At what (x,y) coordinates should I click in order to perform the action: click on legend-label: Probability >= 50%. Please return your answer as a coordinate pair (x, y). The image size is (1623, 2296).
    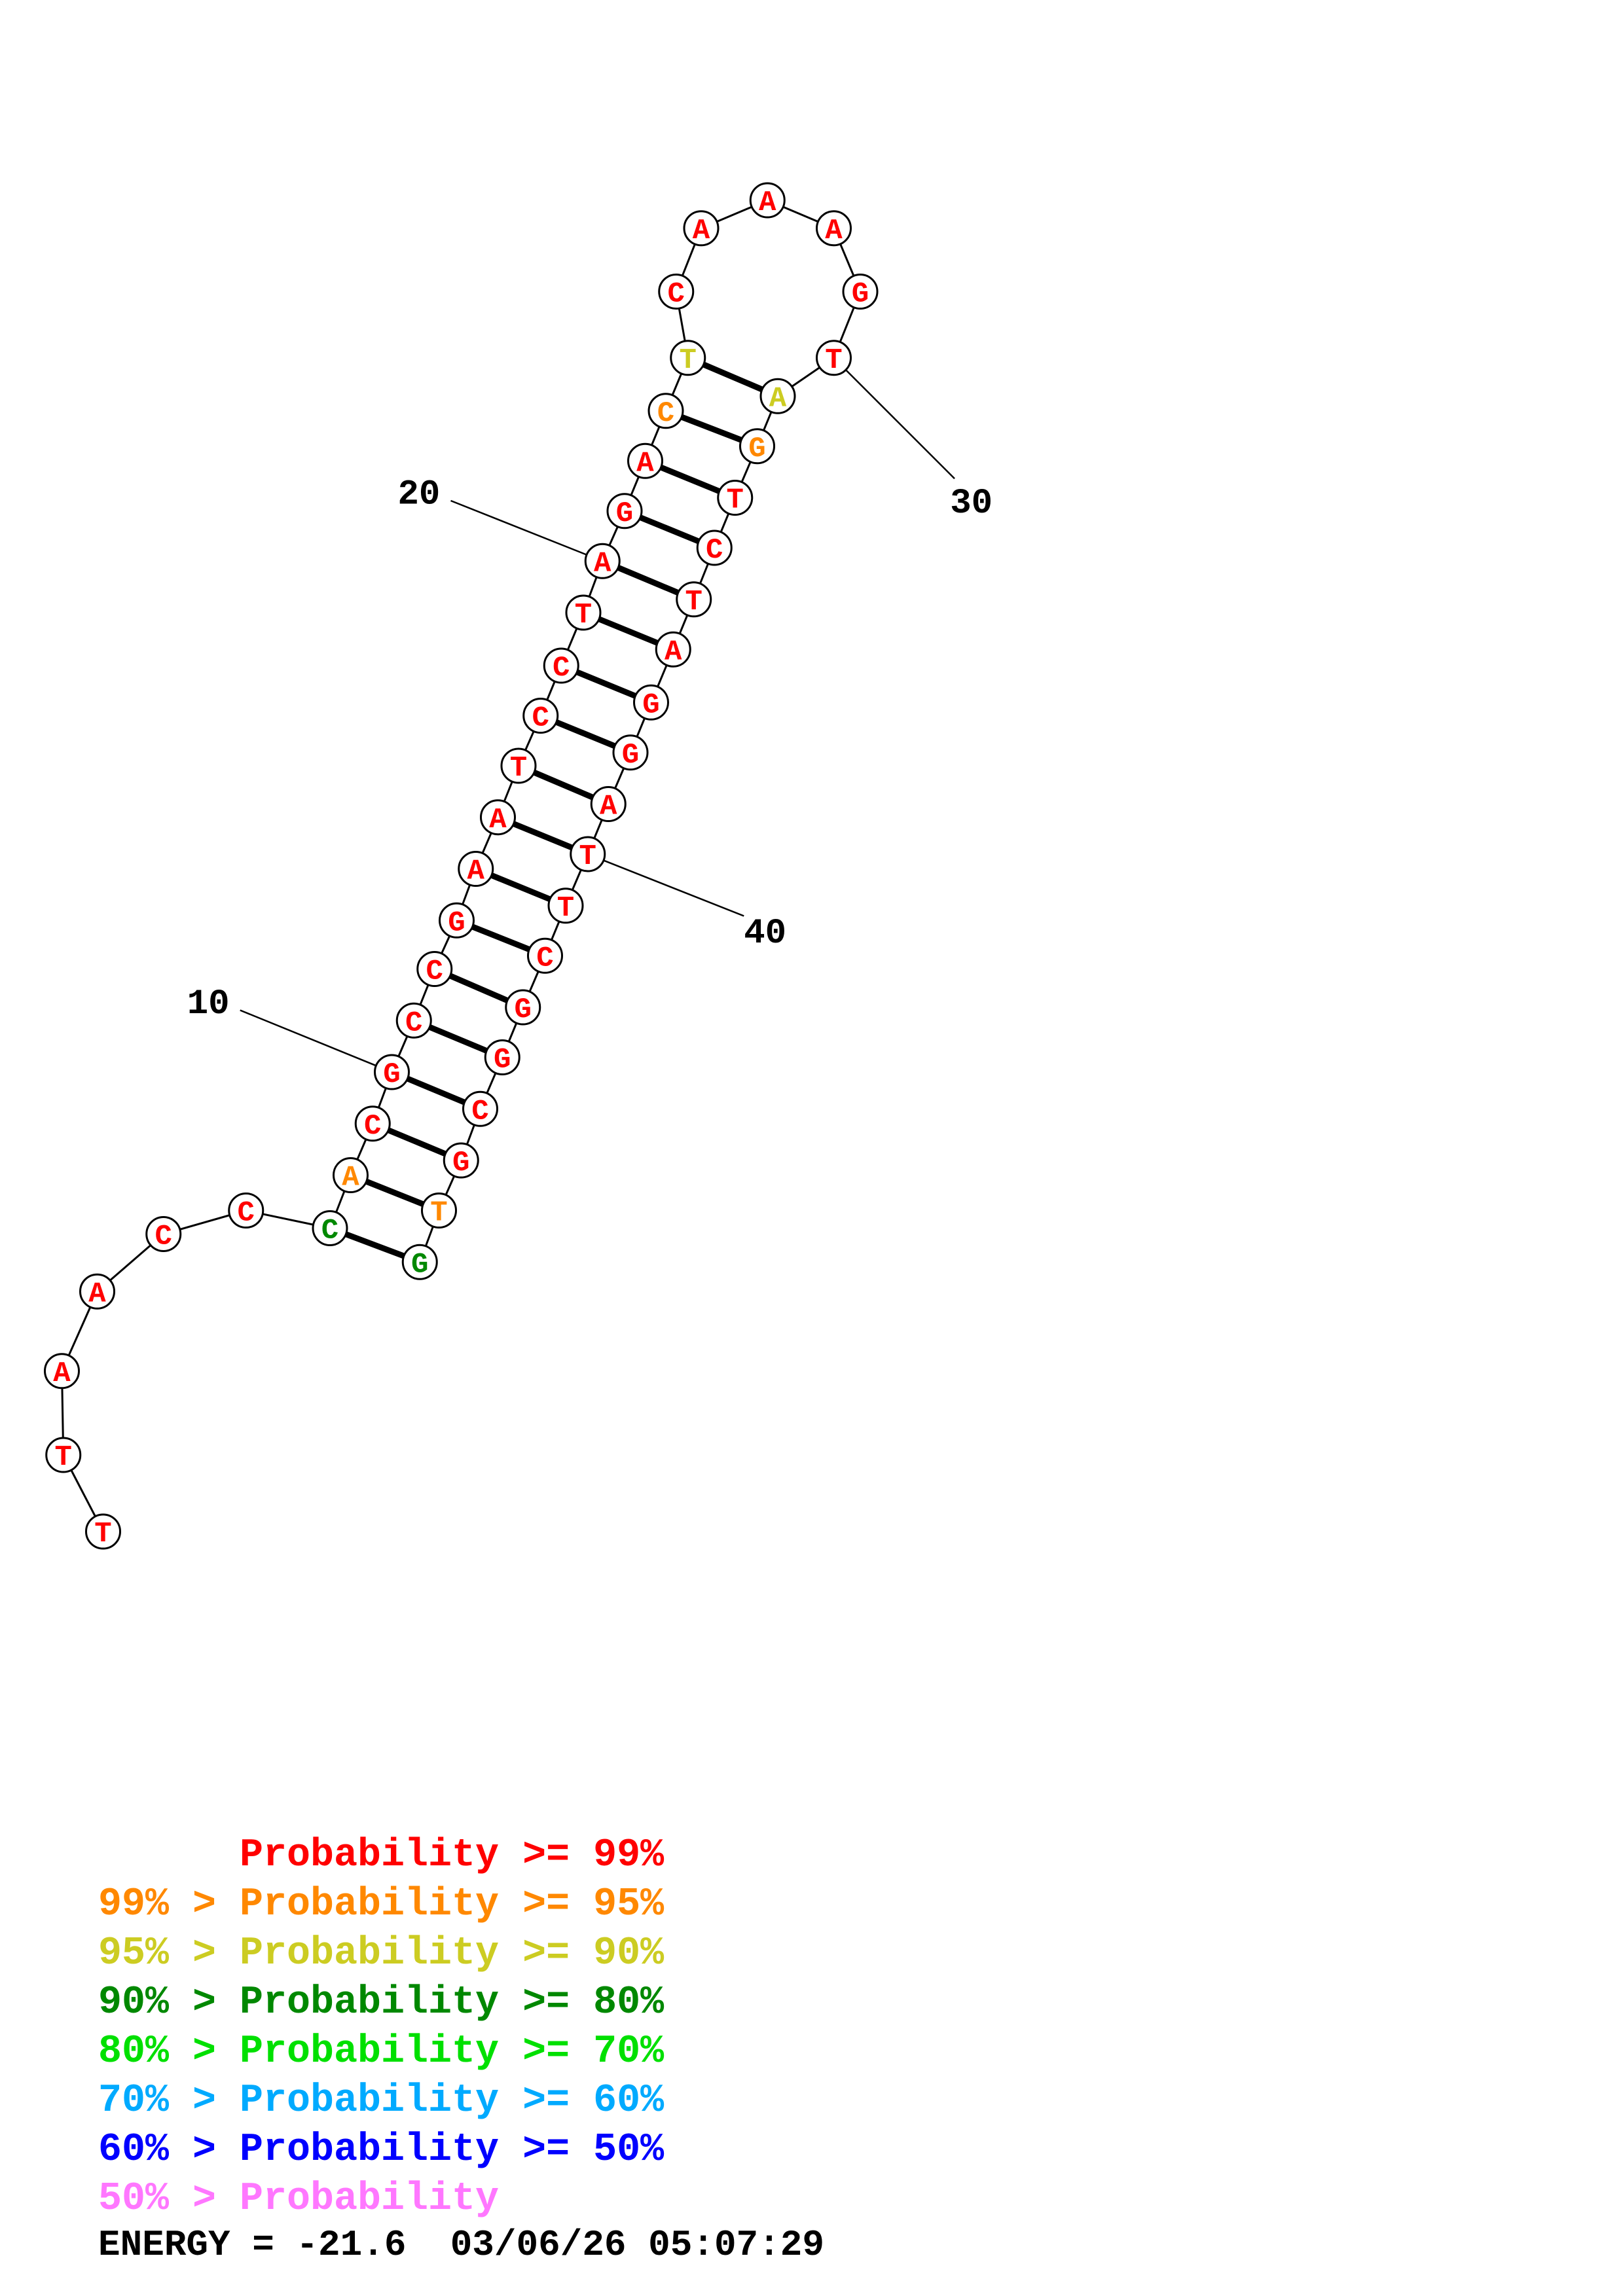
    Looking at the image, I should click on (452, 2150).